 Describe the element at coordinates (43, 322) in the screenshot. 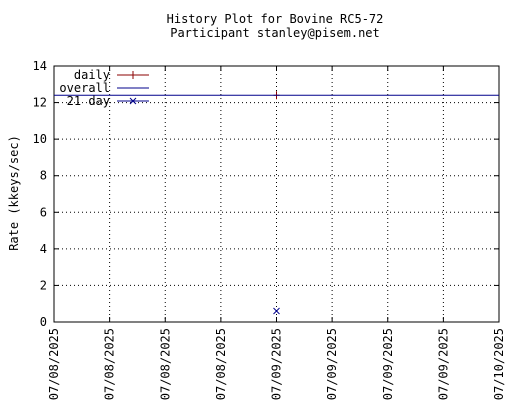

I see `y-tick-label: 0` at that location.